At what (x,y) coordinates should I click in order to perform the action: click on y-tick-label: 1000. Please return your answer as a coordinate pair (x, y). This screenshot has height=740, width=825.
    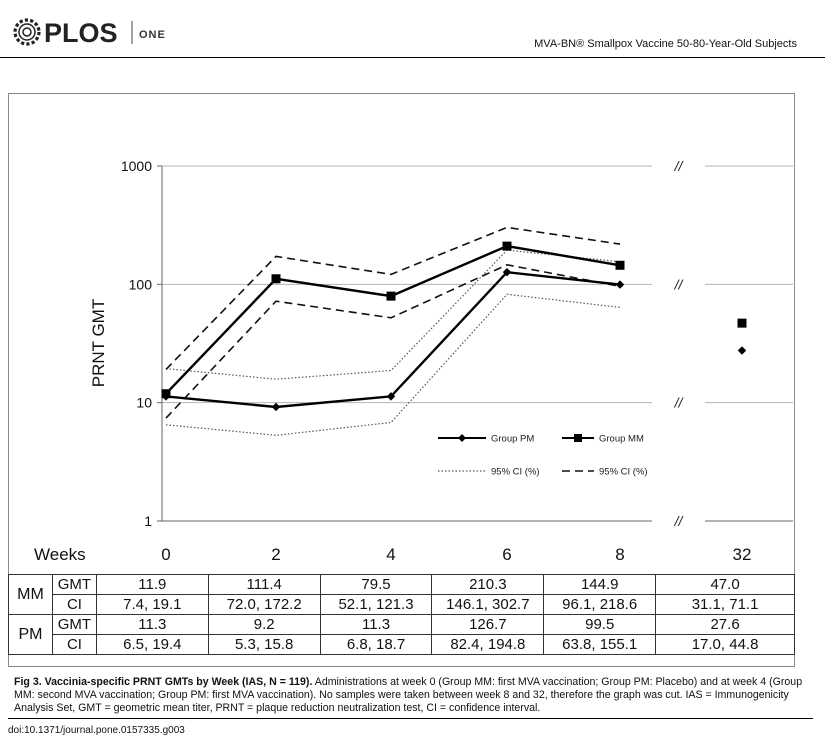
    Looking at the image, I should click on (136, 166).